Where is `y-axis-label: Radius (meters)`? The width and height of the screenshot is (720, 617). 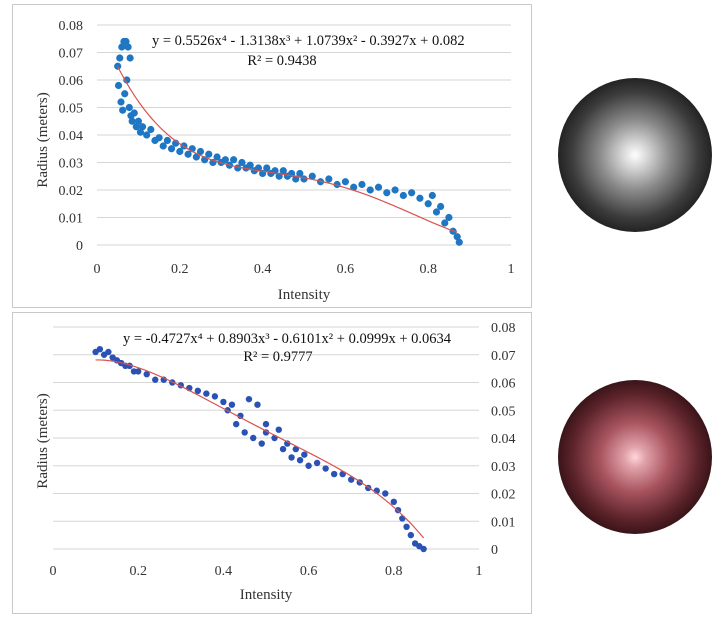 y-axis-label: Radius (meters) is located at coordinates (43, 139).